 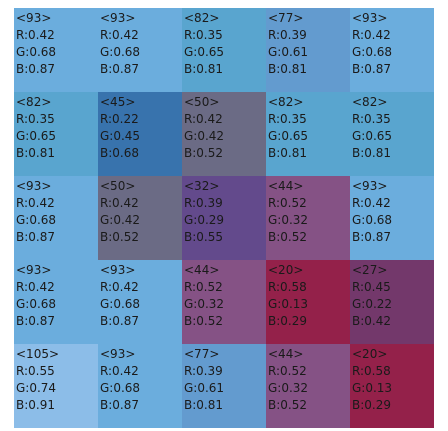 I want to click on grid-cell: <20> R:0.58 G:0.13 B:0.29, so click(x=392, y=386).